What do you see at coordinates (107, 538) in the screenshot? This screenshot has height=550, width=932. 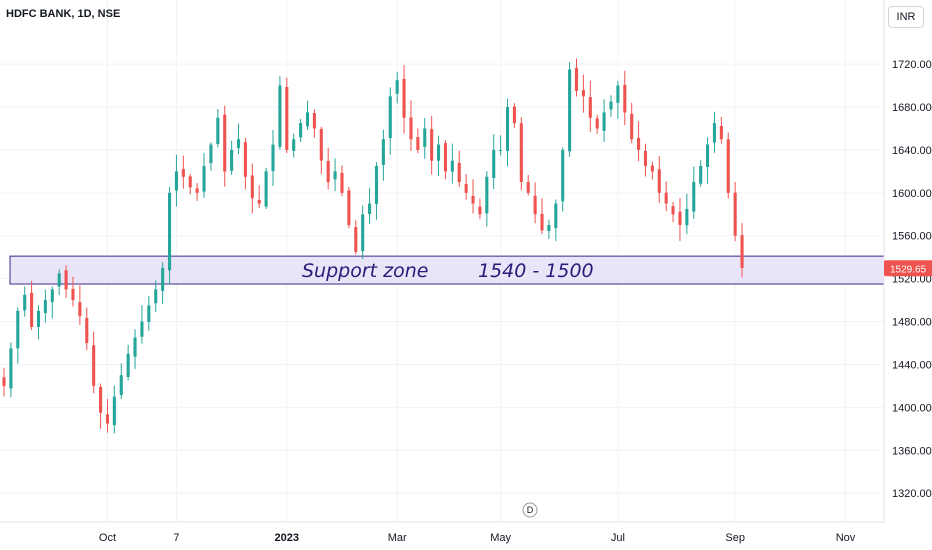 I see `time-tick-label: Oct` at bounding box center [107, 538].